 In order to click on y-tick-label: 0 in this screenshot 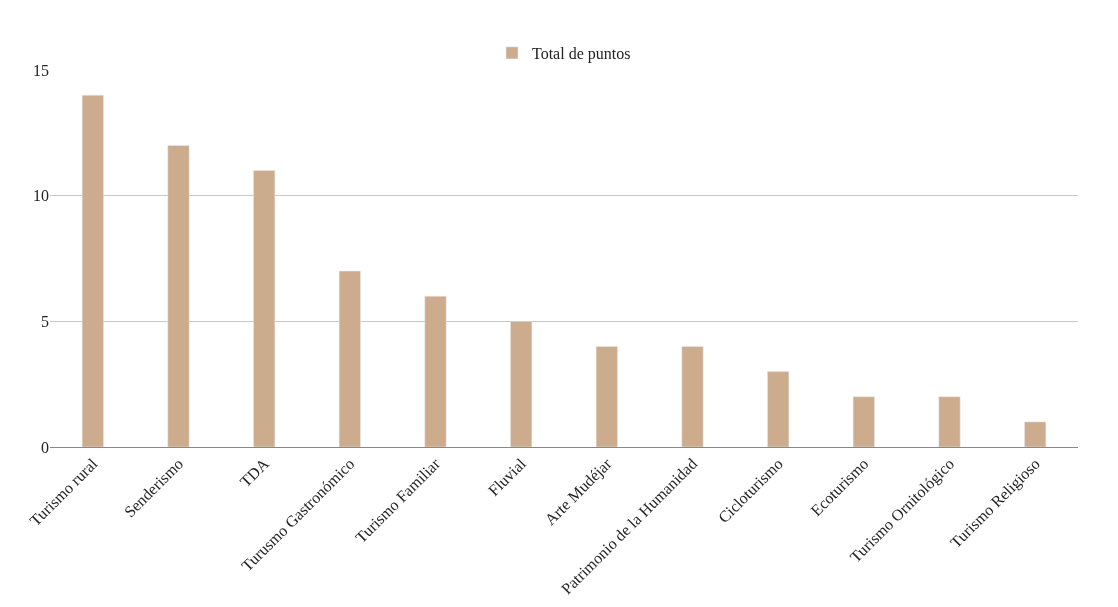, I will do `click(45, 447)`.